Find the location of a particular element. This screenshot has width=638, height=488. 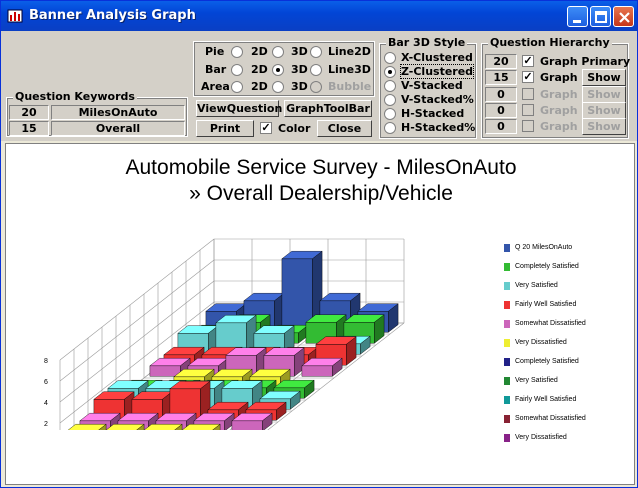

v-stacked-pct-radio is located at coordinates (390, 100).